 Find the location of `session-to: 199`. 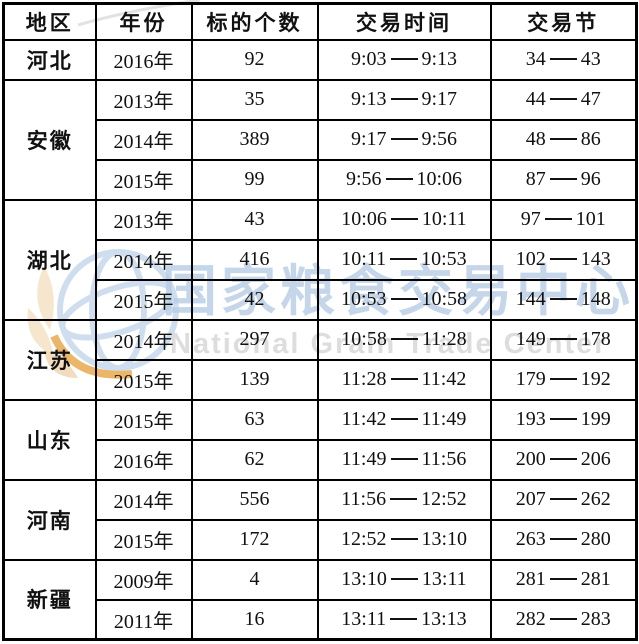

session-to: 199 is located at coordinates (595, 419).